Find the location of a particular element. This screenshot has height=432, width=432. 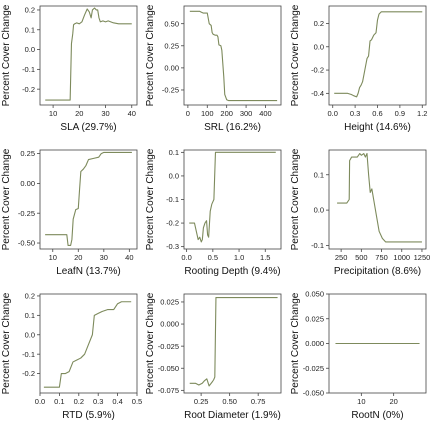

x-tick-label: 0.9 is located at coordinates (400, 113).